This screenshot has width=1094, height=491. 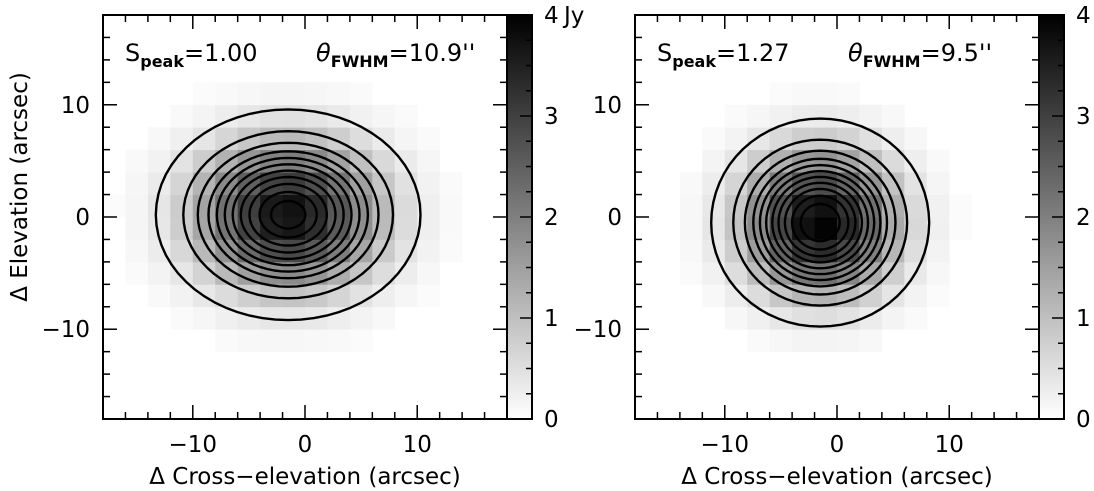 What do you see at coordinates (837, 445) in the screenshot?
I see `x-tick-label: 0` at bounding box center [837, 445].